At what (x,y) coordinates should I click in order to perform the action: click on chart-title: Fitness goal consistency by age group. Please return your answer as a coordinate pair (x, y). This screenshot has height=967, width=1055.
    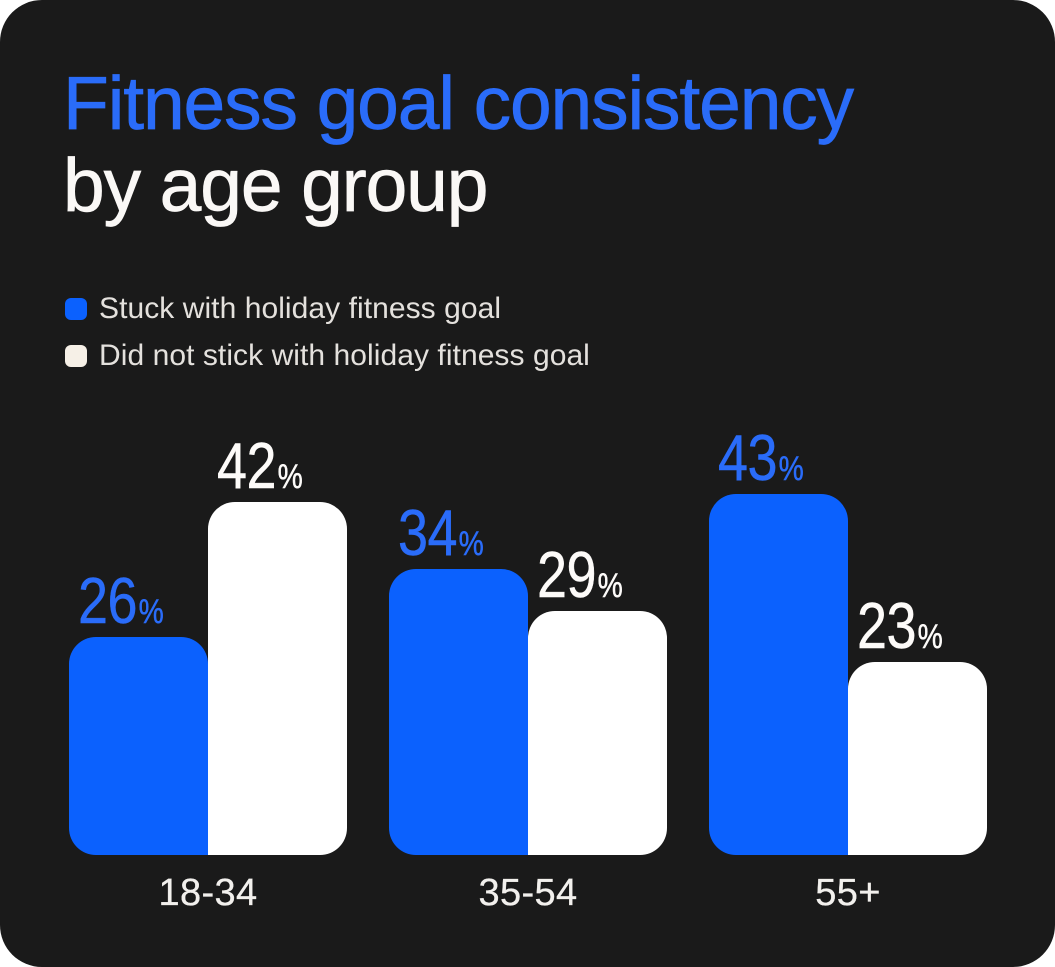
    Looking at the image, I should click on (459, 144).